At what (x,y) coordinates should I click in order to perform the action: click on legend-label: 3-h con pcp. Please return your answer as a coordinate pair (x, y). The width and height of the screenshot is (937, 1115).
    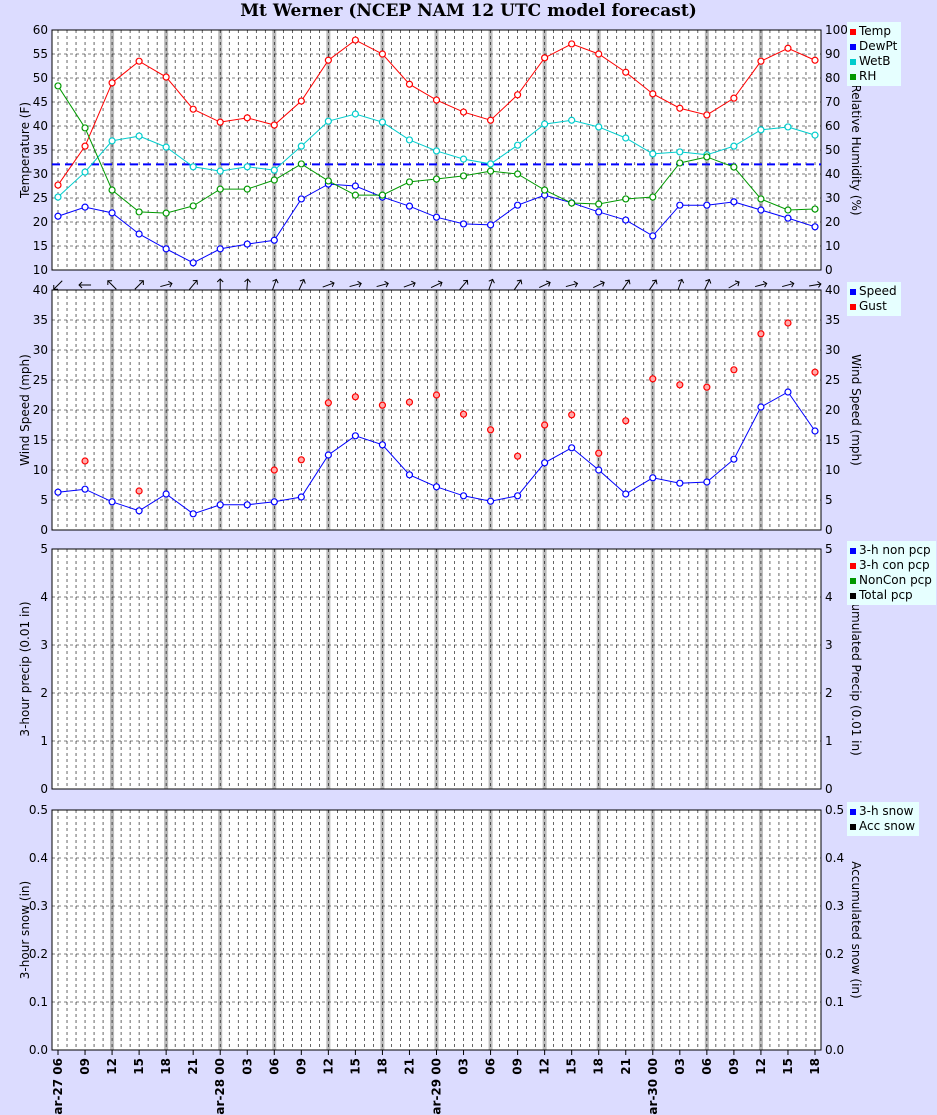
    Looking at the image, I should click on (894, 565).